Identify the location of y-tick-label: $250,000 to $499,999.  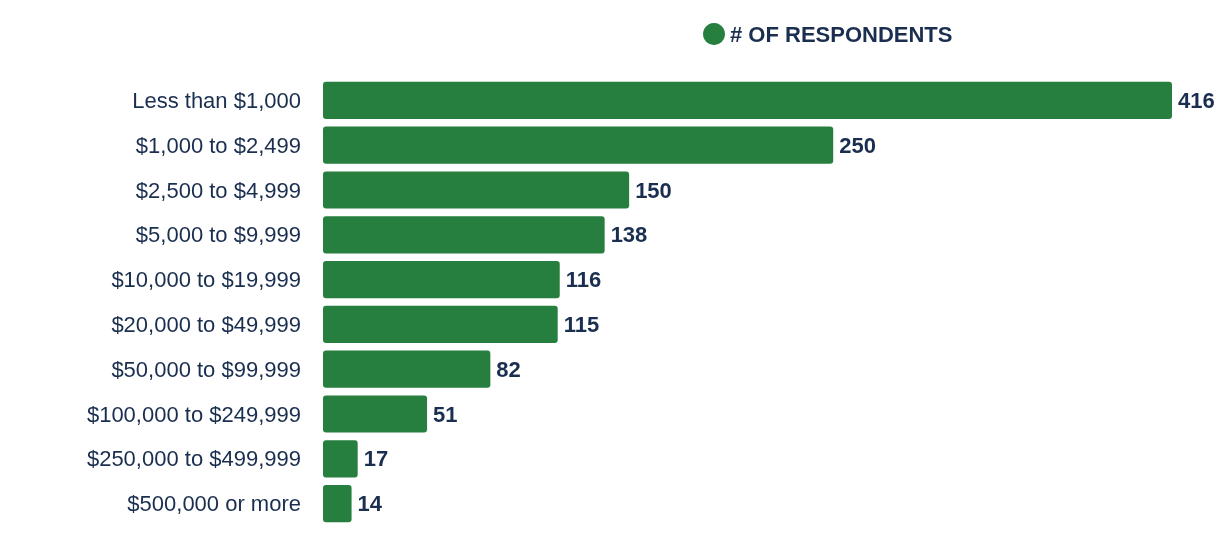
(193, 459).